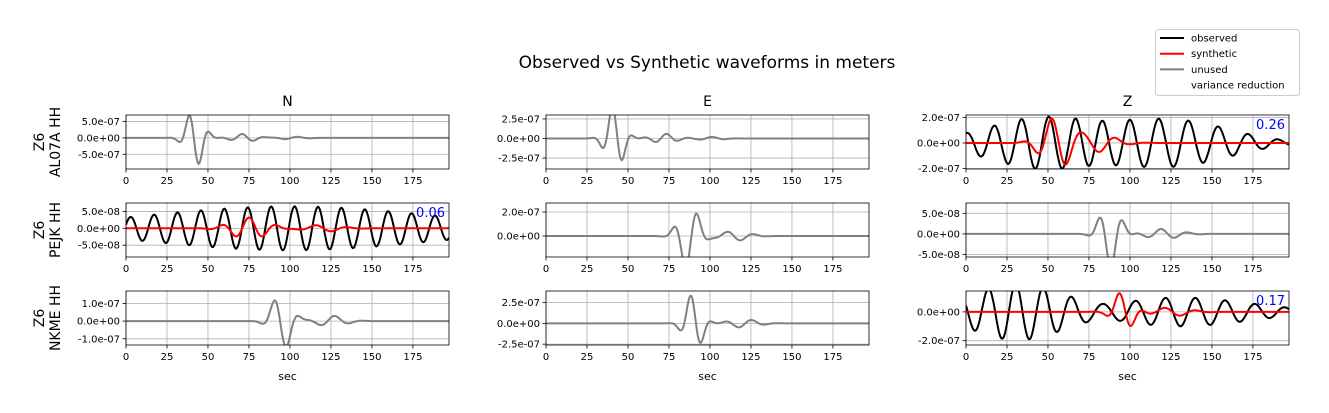 The image size is (1329, 413). Describe the element at coordinates (941, 214) in the screenshot. I see `y-tick-label: 5.0e-08` at that location.